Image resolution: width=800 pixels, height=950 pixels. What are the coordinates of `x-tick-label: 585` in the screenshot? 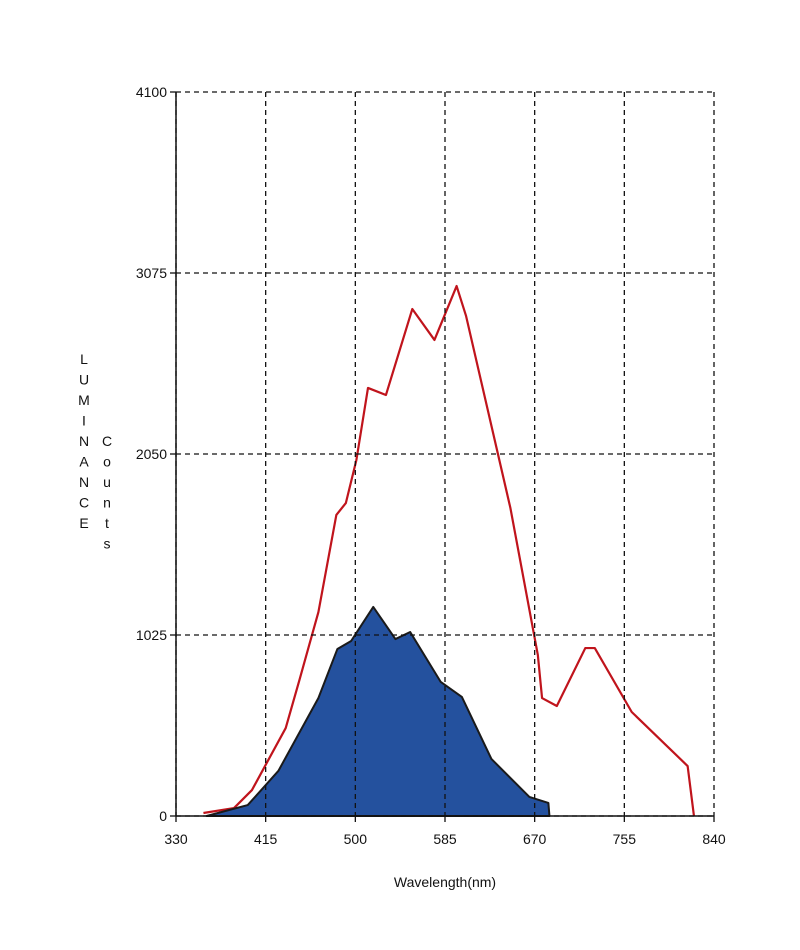 It's located at (445, 839).